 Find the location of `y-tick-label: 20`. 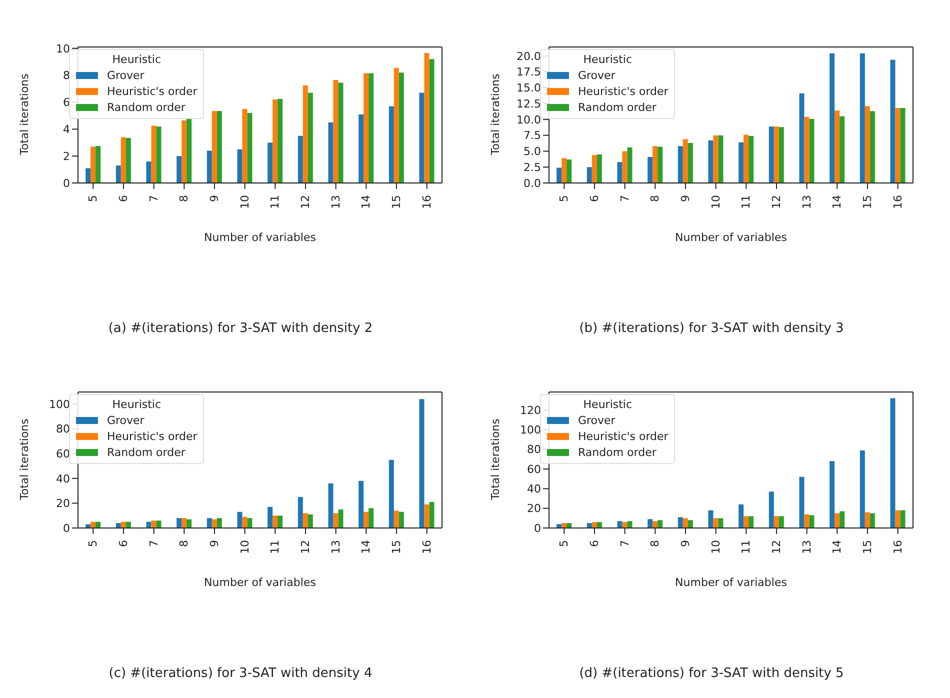

y-tick-label: 20 is located at coordinates (63, 503).